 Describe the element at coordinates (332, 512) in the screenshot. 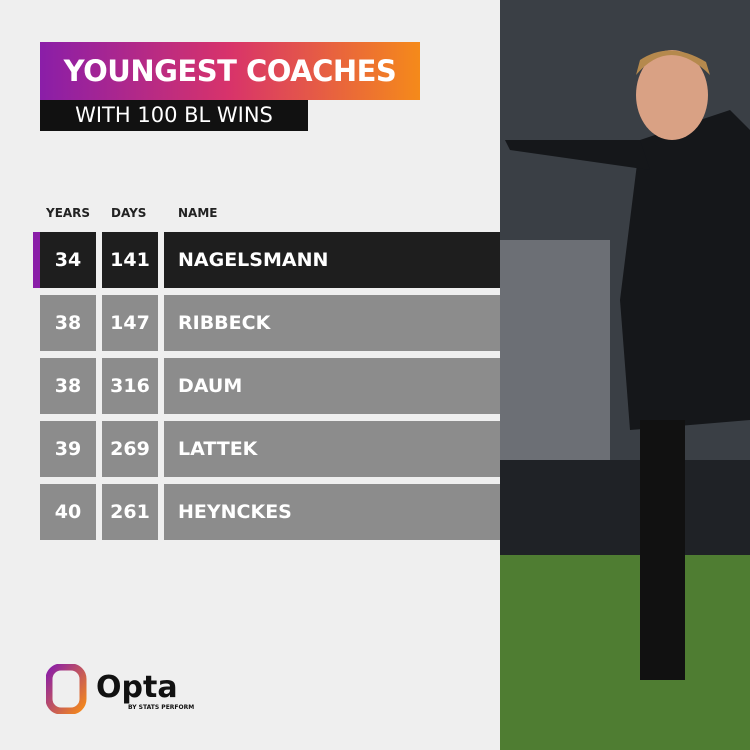

I see `coach-name: HEYNCKES` at that location.